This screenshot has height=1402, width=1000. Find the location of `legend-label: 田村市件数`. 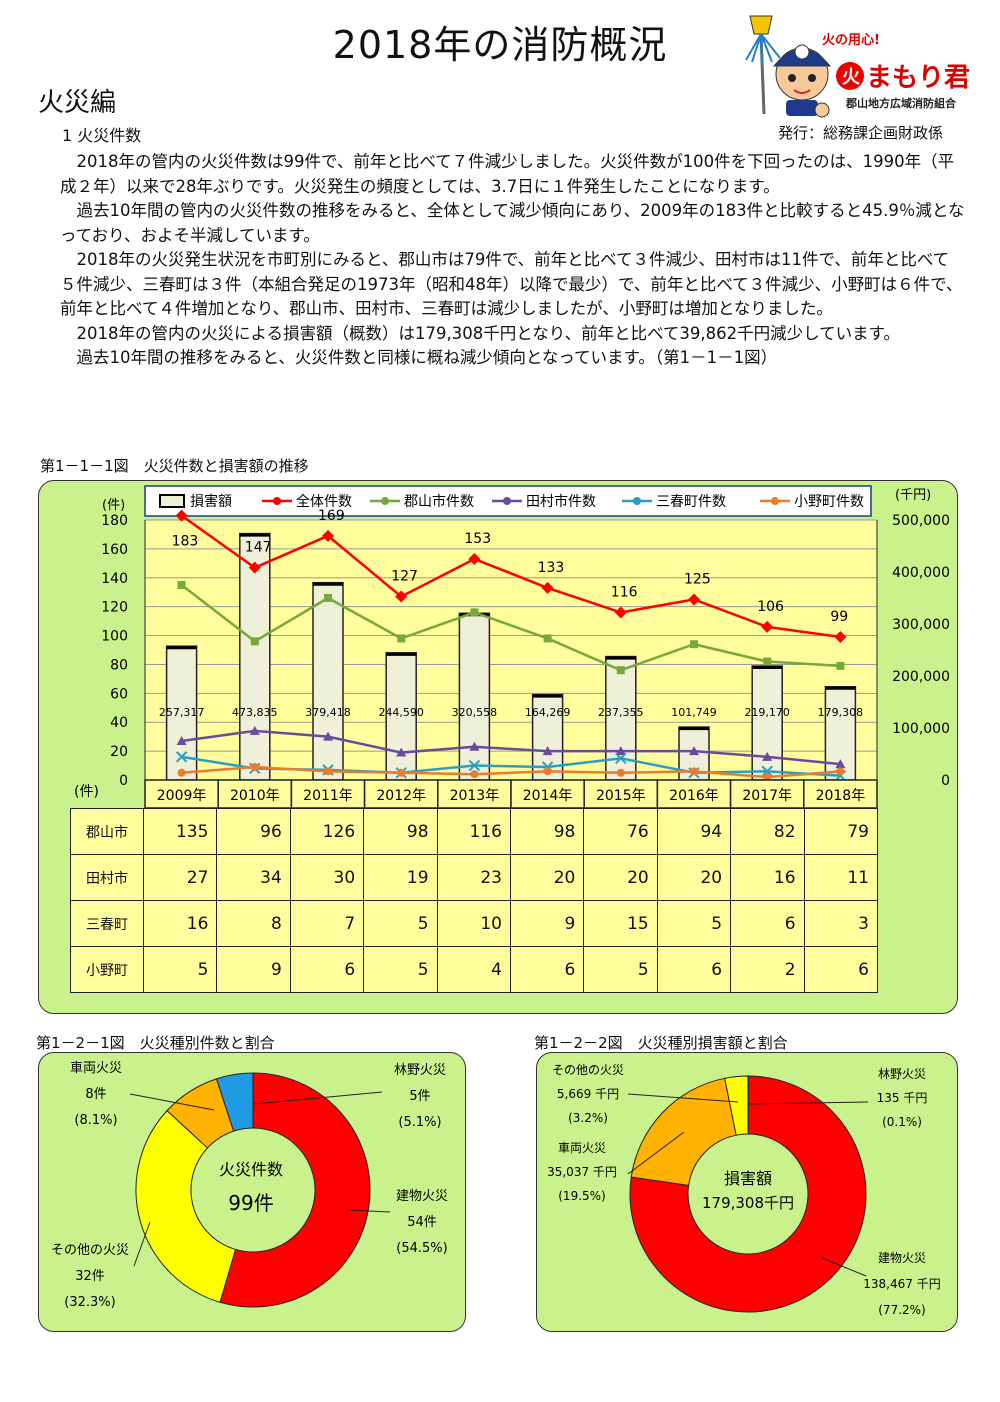

legend-label: 田村市件数 is located at coordinates (561, 501).